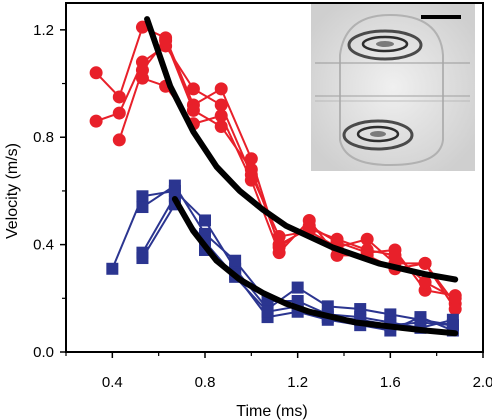 The image size is (492, 420). What do you see at coordinates (393, 87) in the screenshot?
I see `inset-droplet-image` at bounding box center [393, 87].